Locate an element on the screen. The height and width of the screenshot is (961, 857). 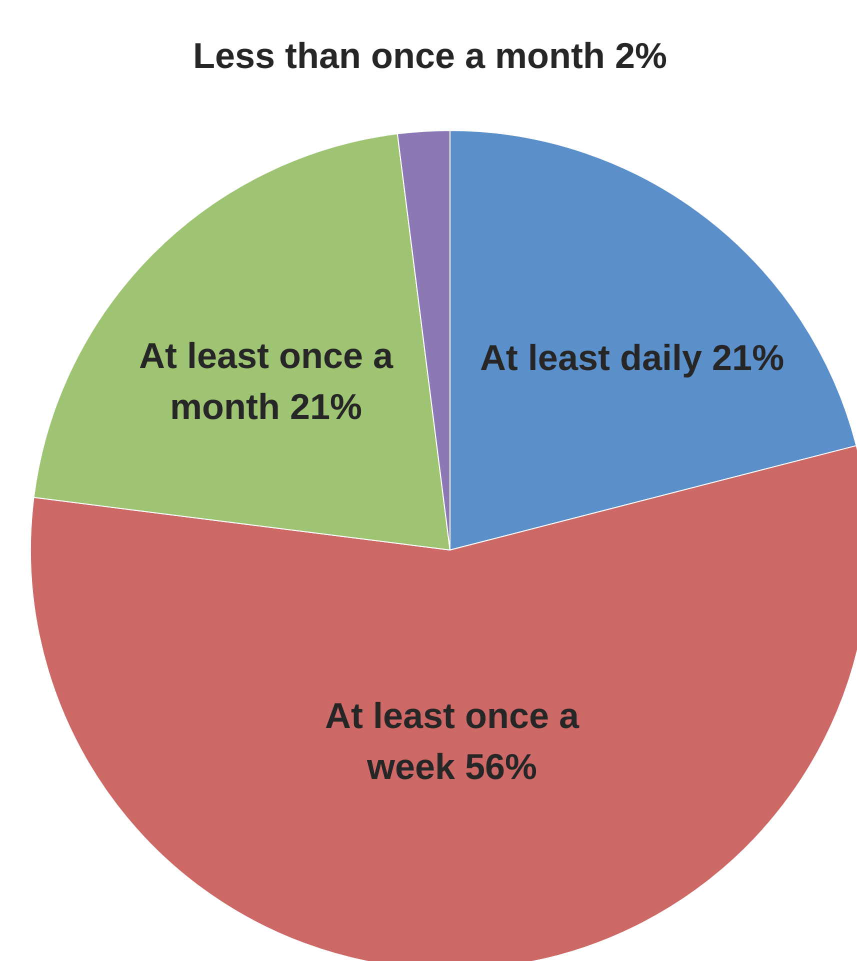
slice-label: At least once a week 56% is located at coordinates (452, 740).